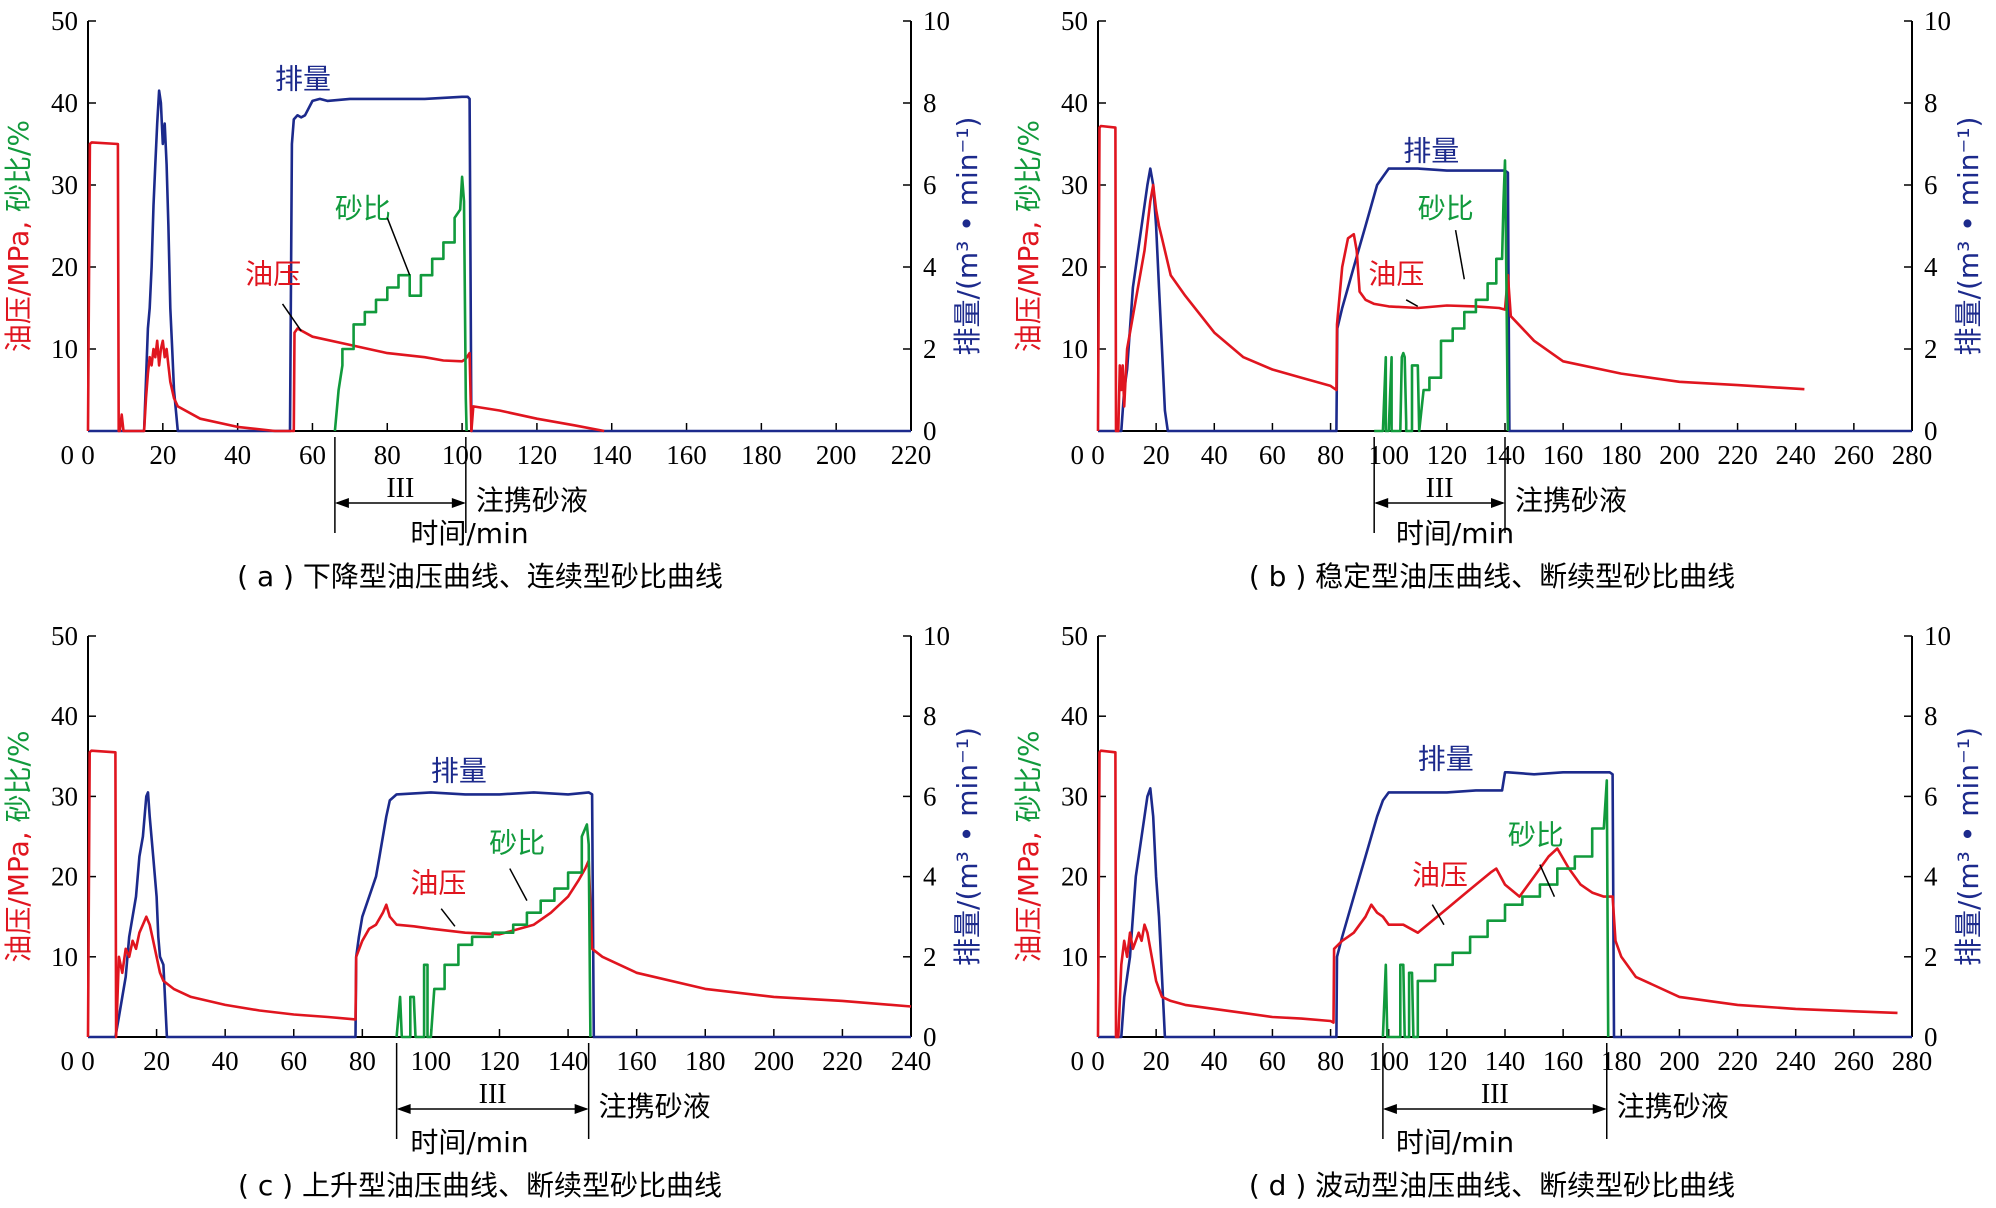  What do you see at coordinates (480, 576) in the screenshot?
I see `panel-caption: ( a ) 下降型油压曲线、连续型砂比曲线` at bounding box center [480, 576].